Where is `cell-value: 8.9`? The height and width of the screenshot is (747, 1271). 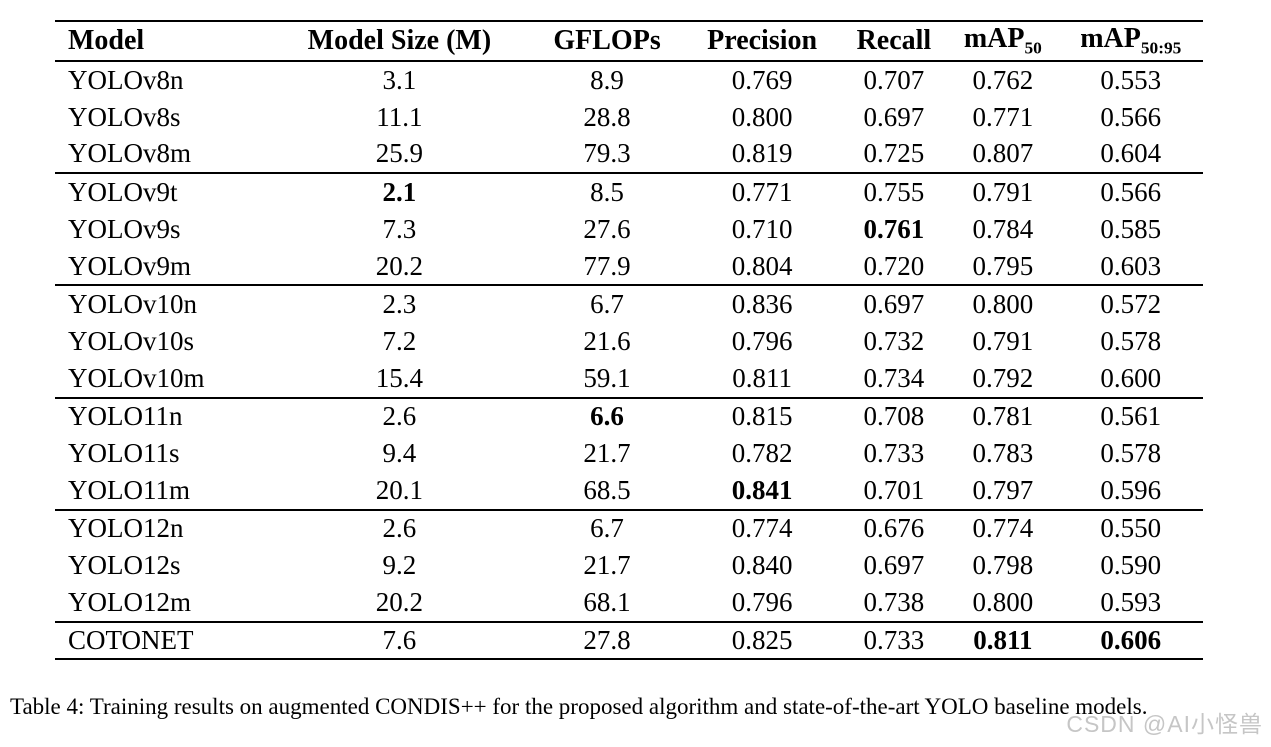 cell-value: 8.9 is located at coordinates (607, 79).